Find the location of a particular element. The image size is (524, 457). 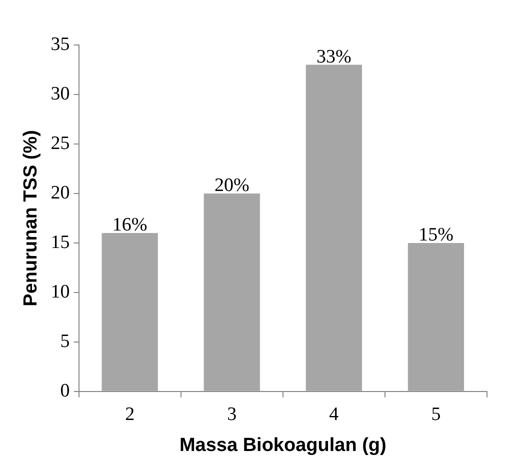

x-tick-label: 4 is located at coordinates (334, 414).